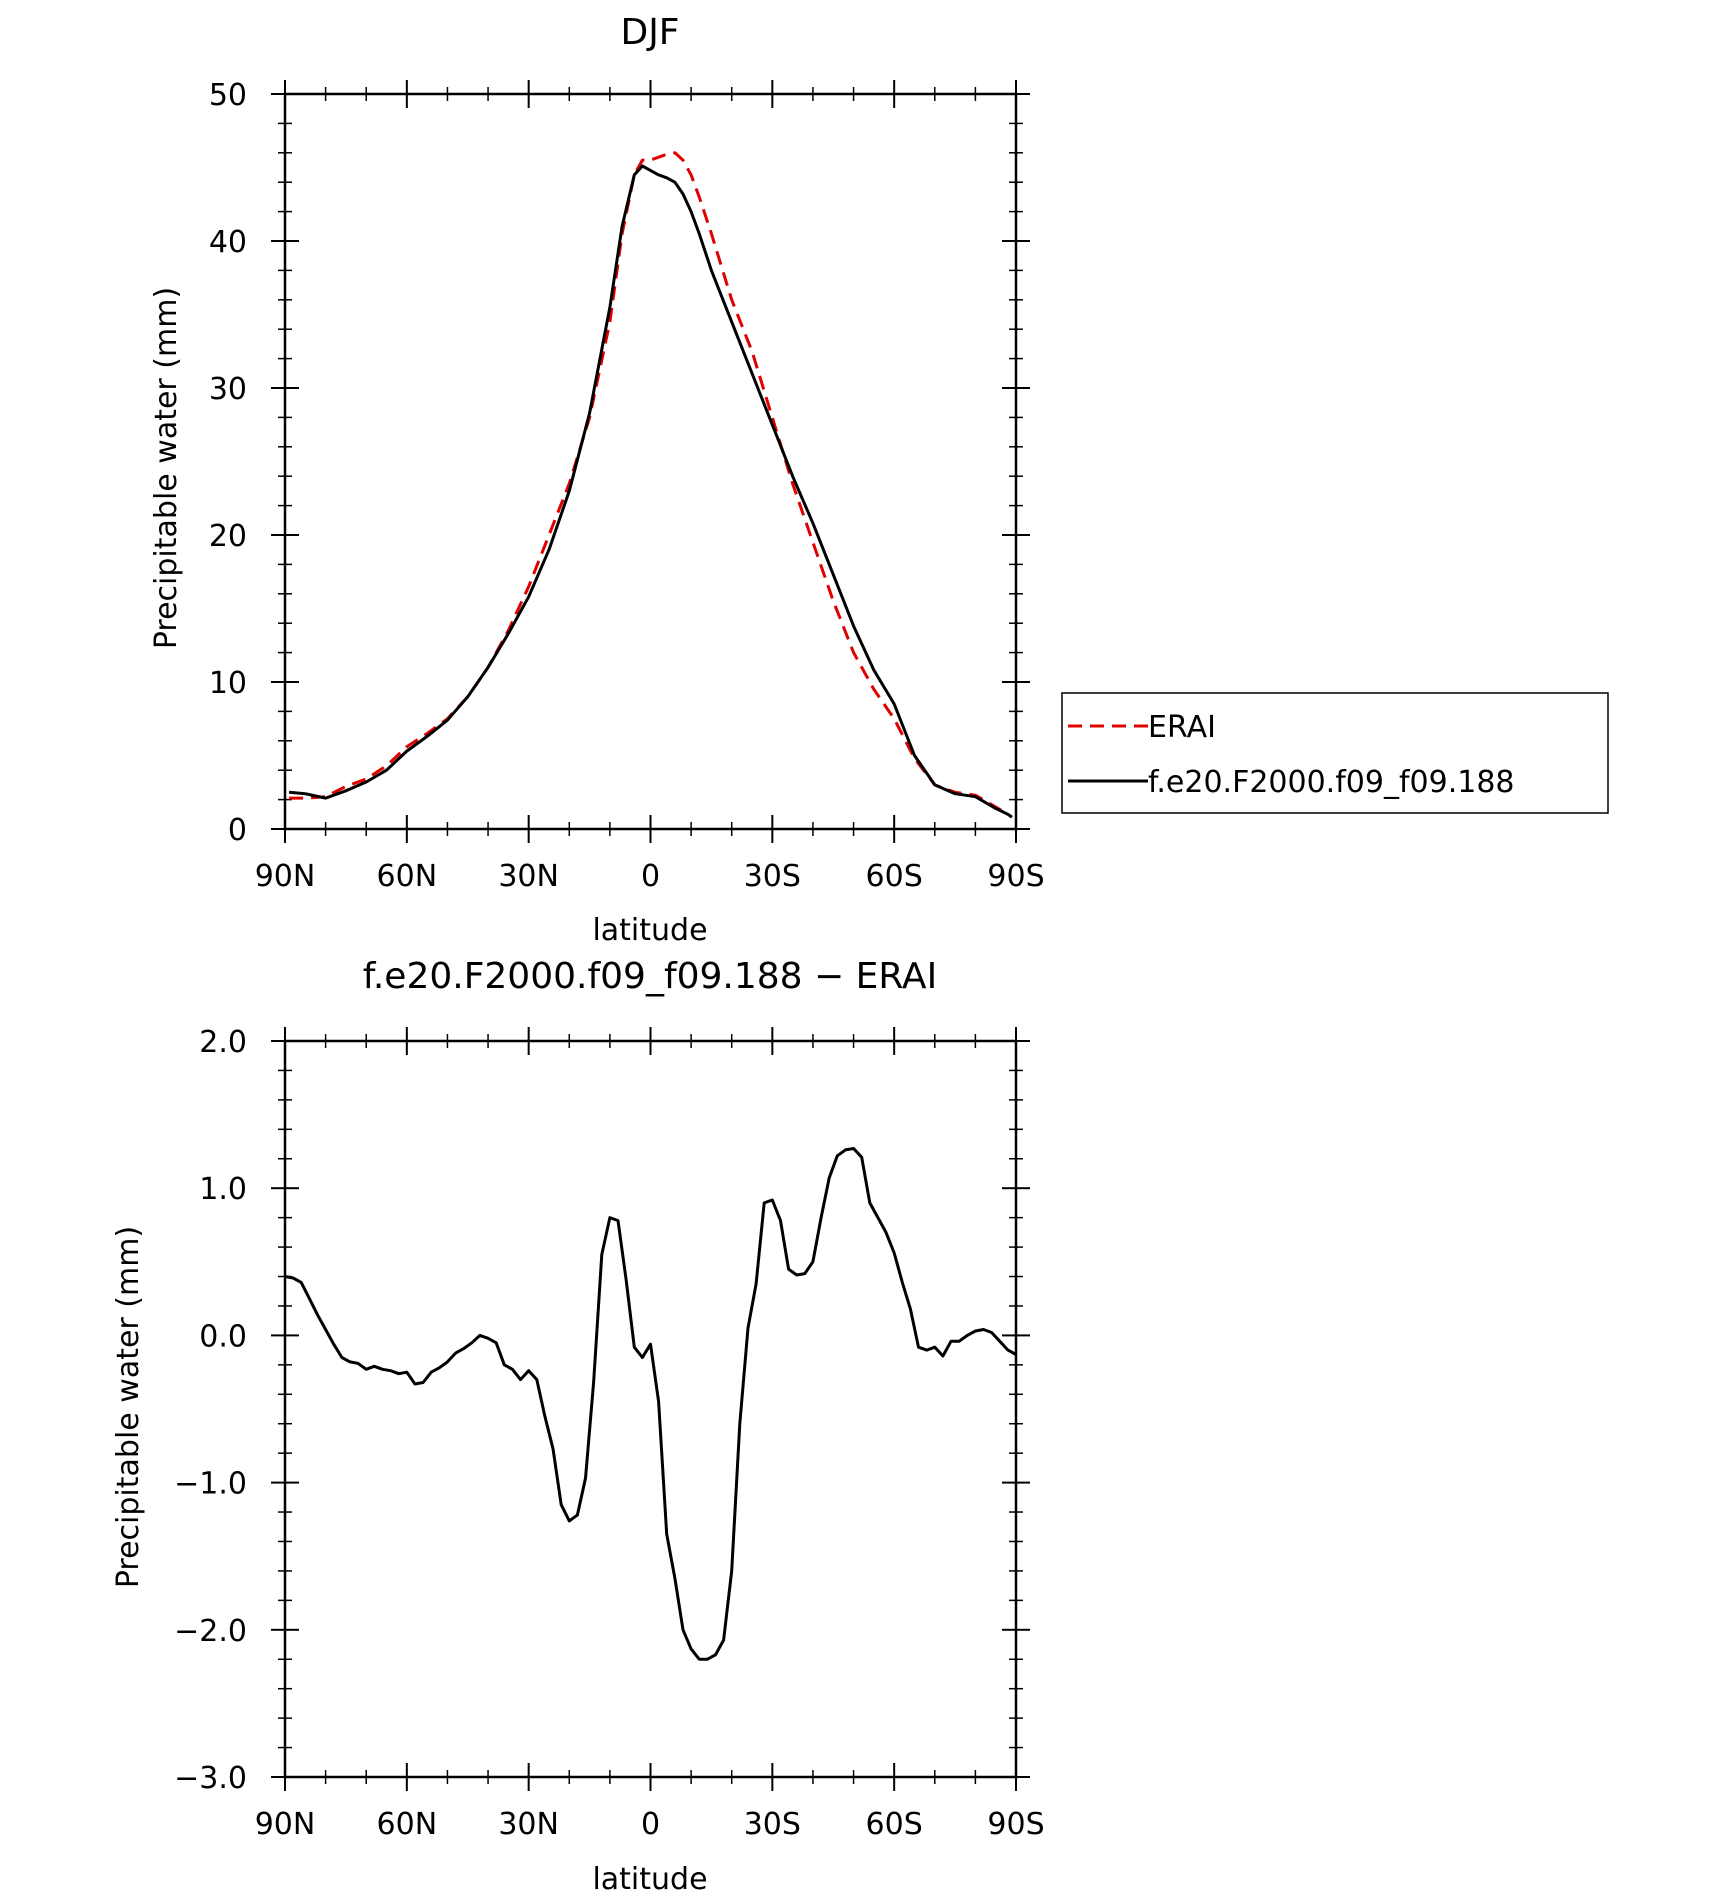  Describe the element at coordinates (650, 976) in the screenshot. I see `difference-title: f.e20.F2000.f09_f09.188 − ERAI` at that location.